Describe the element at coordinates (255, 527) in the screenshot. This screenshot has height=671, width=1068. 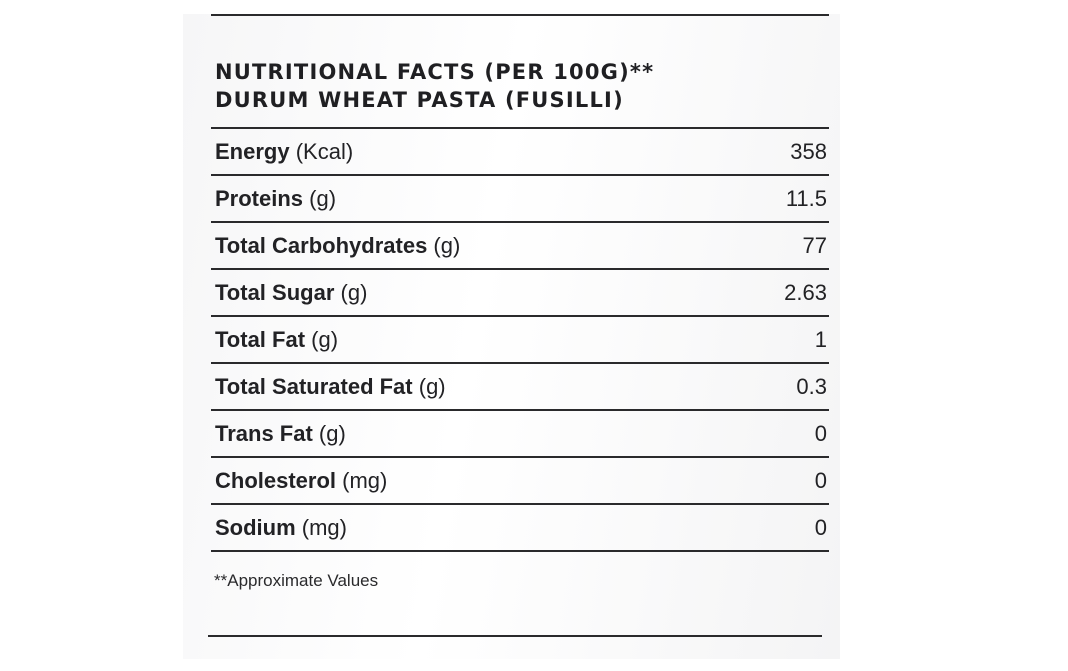
I see `nutrient-name: Sodium` at that location.